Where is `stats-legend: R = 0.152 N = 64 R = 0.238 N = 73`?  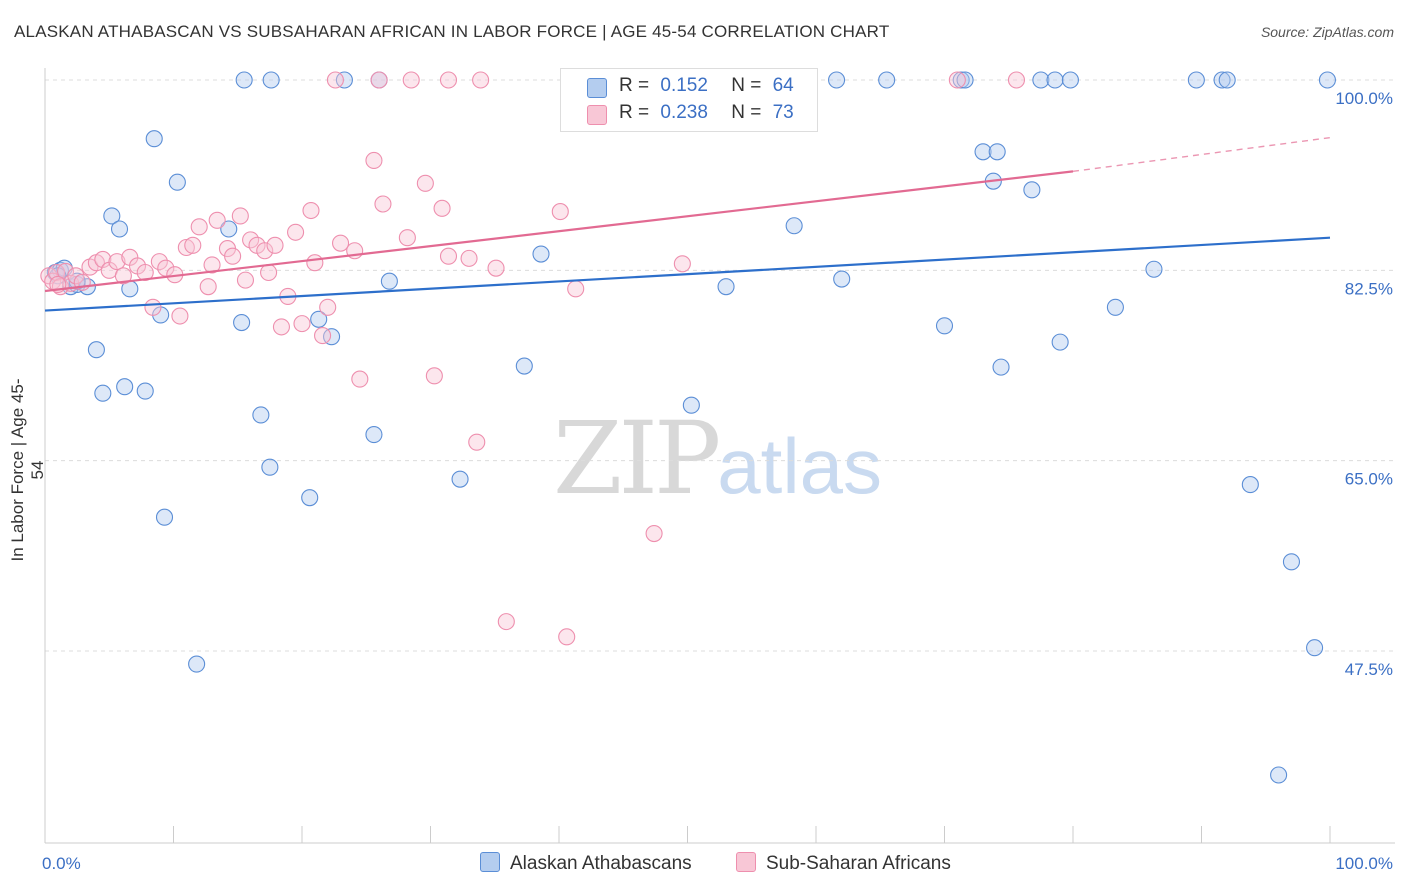
stats-legend: R = 0.152 N = 64 R = 0.238 N = 73 is located at coordinates (689, 100).